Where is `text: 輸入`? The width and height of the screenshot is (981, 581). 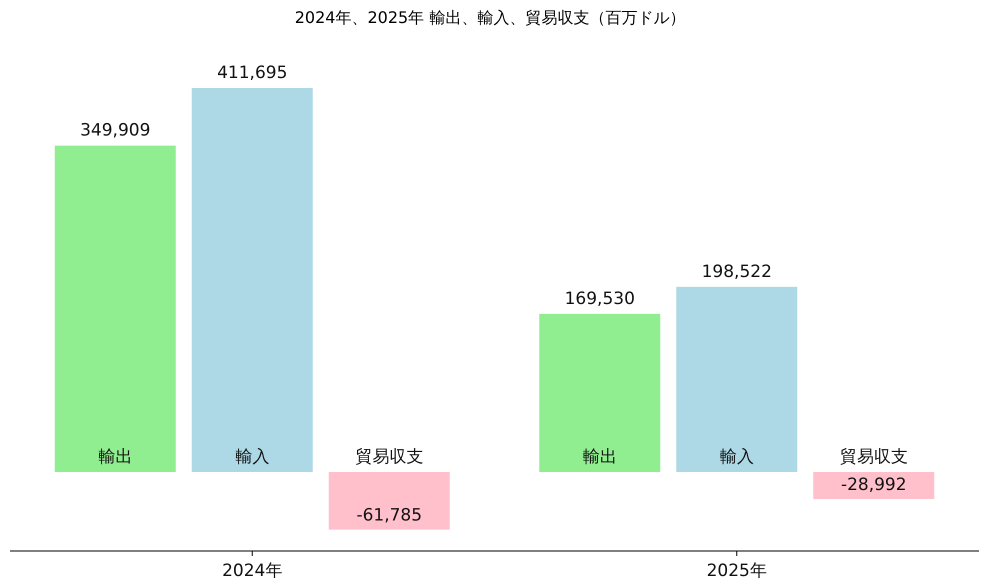
text: 輸入 is located at coordinates (737, 457).